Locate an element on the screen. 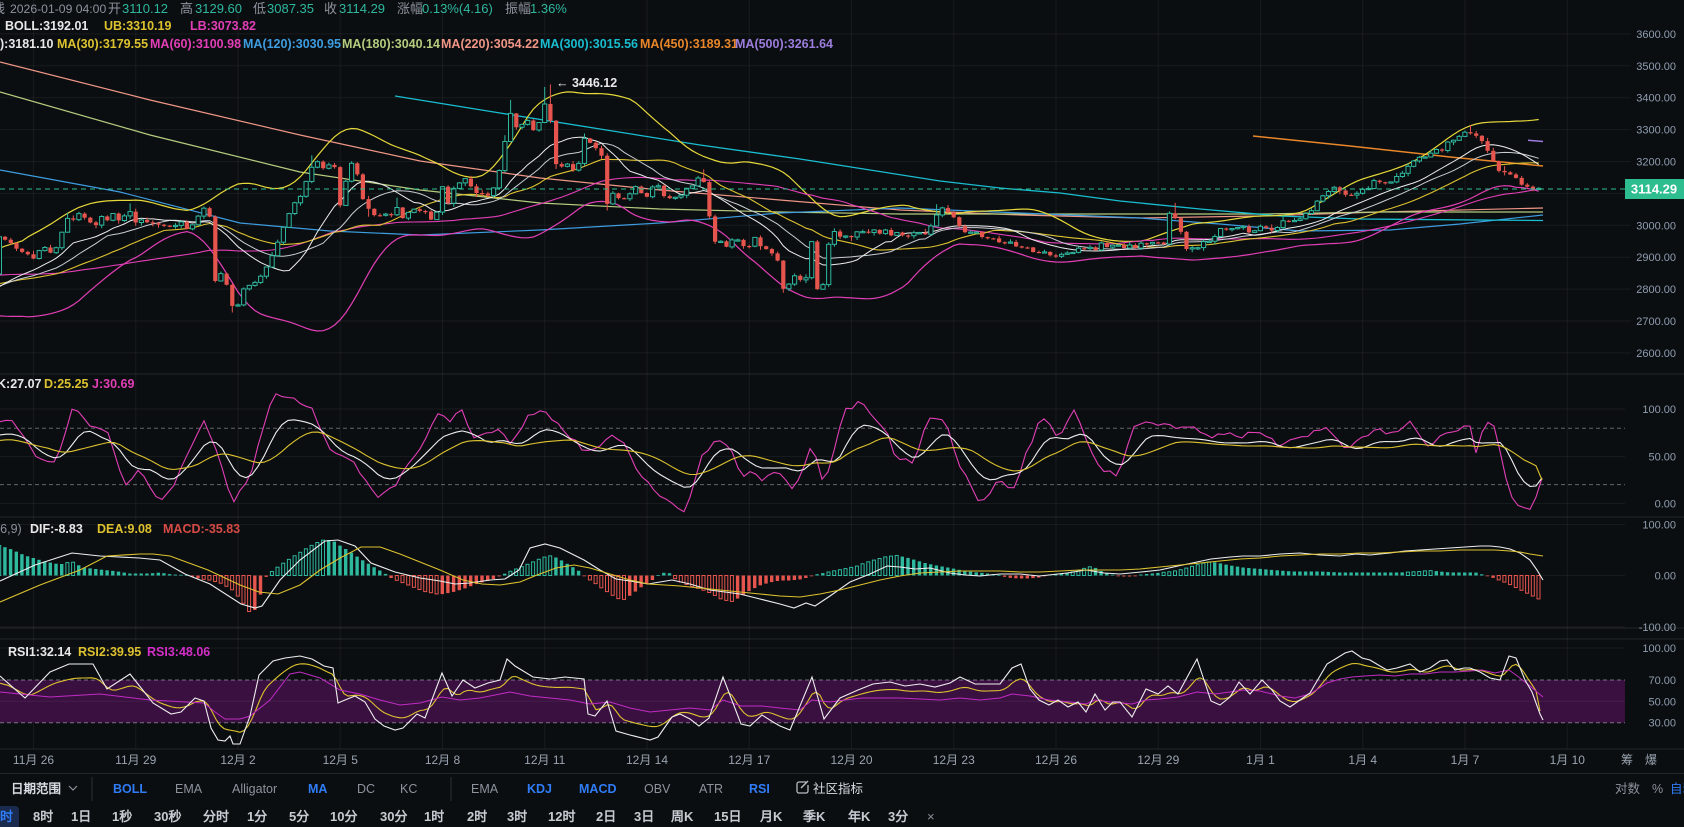  svg-text: MACD is located at coordinates (598, 789).